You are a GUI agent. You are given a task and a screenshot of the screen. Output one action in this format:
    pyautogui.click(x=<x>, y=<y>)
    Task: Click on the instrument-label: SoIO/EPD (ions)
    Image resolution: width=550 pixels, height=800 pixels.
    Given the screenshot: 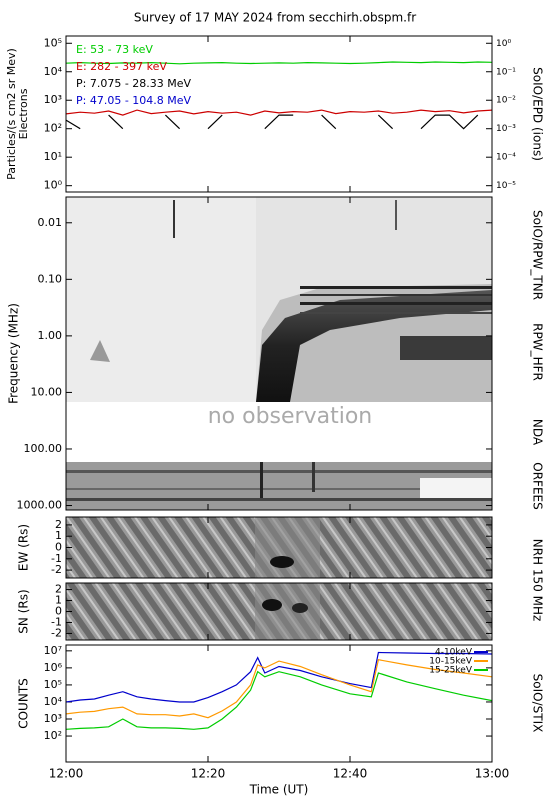 What is the action you would take?
    pyautogui.click(x=538, y=114)
    